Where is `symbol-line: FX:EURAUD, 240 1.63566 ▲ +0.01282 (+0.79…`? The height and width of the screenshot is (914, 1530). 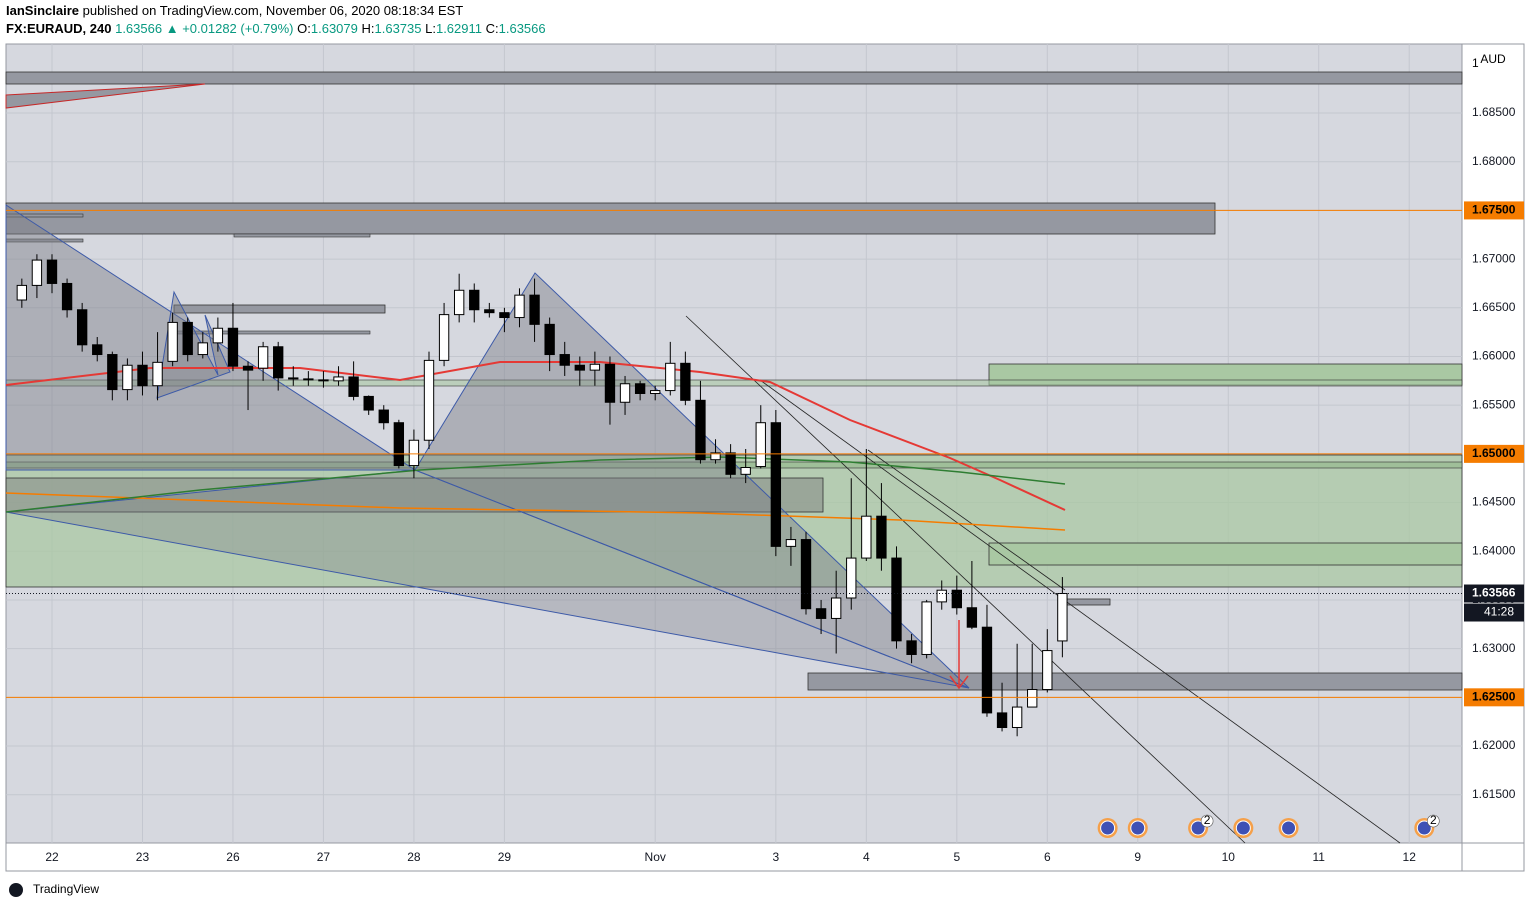 symbol-line: FX:EURAUD, 240 1.63566 ▲ +0.01282 (+0.79… is located at coordinates (276, 28).